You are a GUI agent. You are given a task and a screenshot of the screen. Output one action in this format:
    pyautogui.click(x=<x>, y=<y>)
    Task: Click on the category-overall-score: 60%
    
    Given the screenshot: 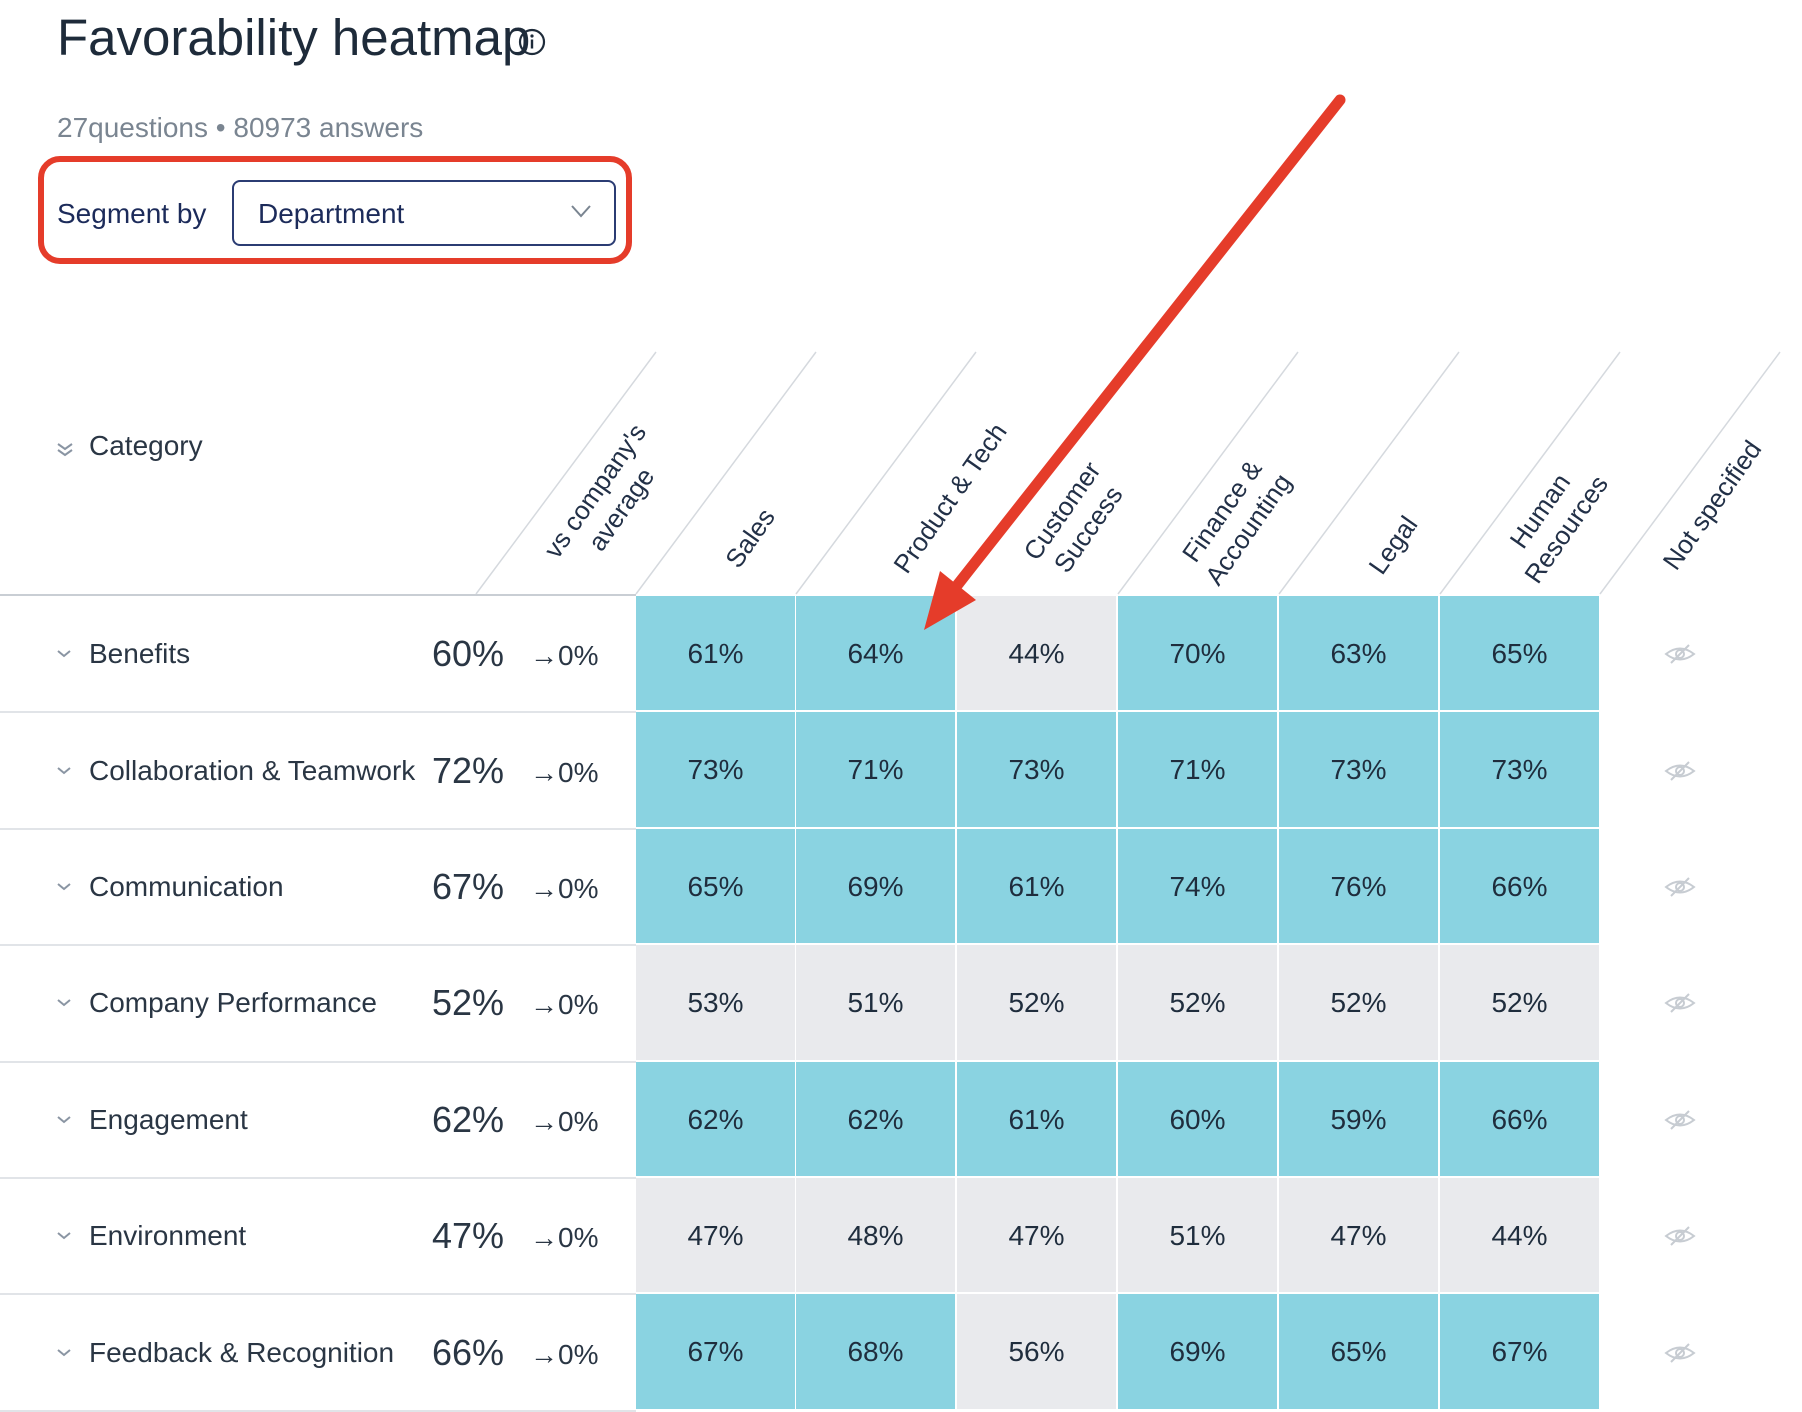 What is the action you would take?
    pyautogui.click(x=467, y=654)
    